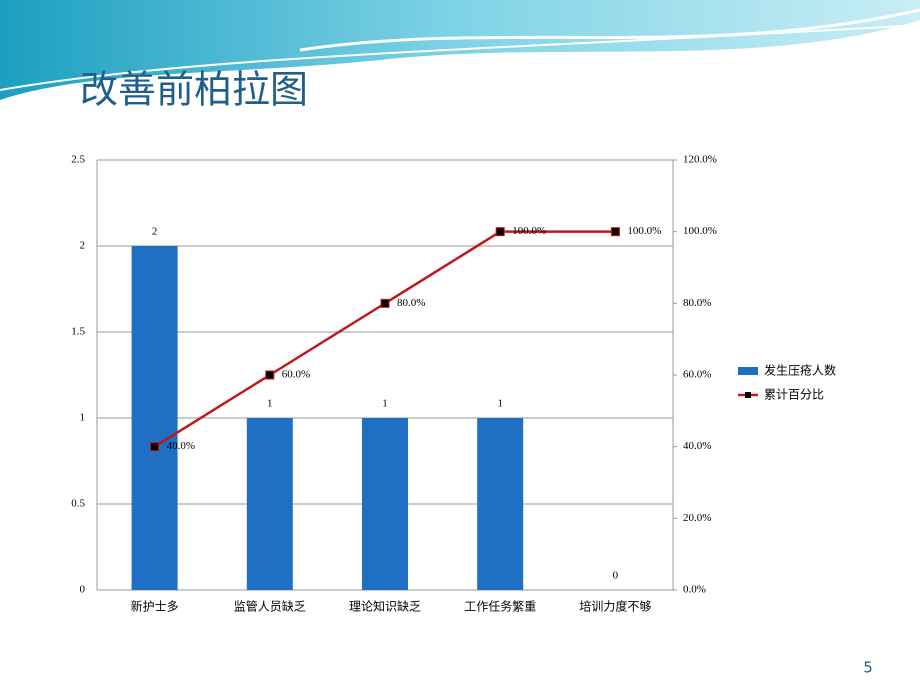  I want to click on x-tick-label: 培训力度不够, so click(615, 606).